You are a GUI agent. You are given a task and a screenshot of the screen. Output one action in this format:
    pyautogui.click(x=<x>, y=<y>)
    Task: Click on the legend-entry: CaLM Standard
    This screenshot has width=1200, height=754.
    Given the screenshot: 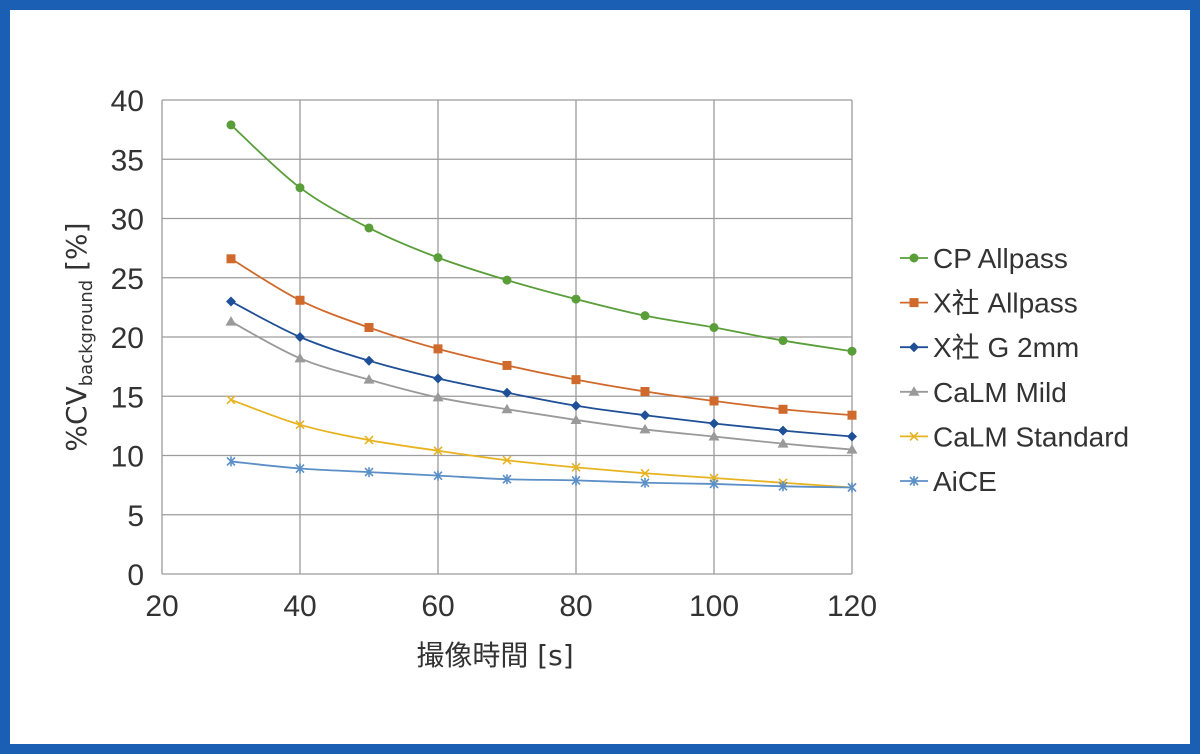 What is the action you would take?
    pyautogui.click(x=1014, y=436)
    